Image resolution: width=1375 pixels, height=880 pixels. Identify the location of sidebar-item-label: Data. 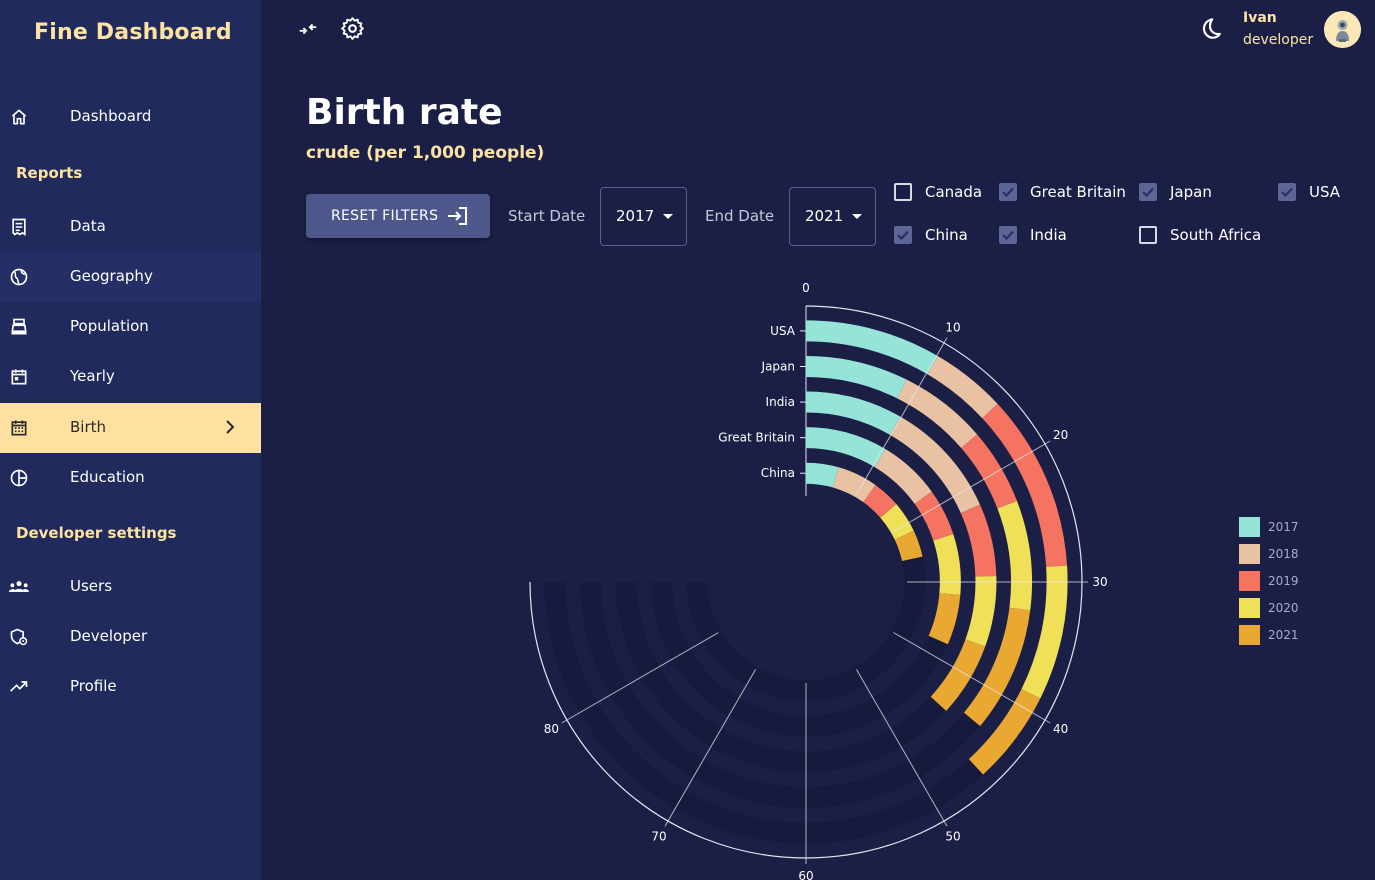
(88, 226).